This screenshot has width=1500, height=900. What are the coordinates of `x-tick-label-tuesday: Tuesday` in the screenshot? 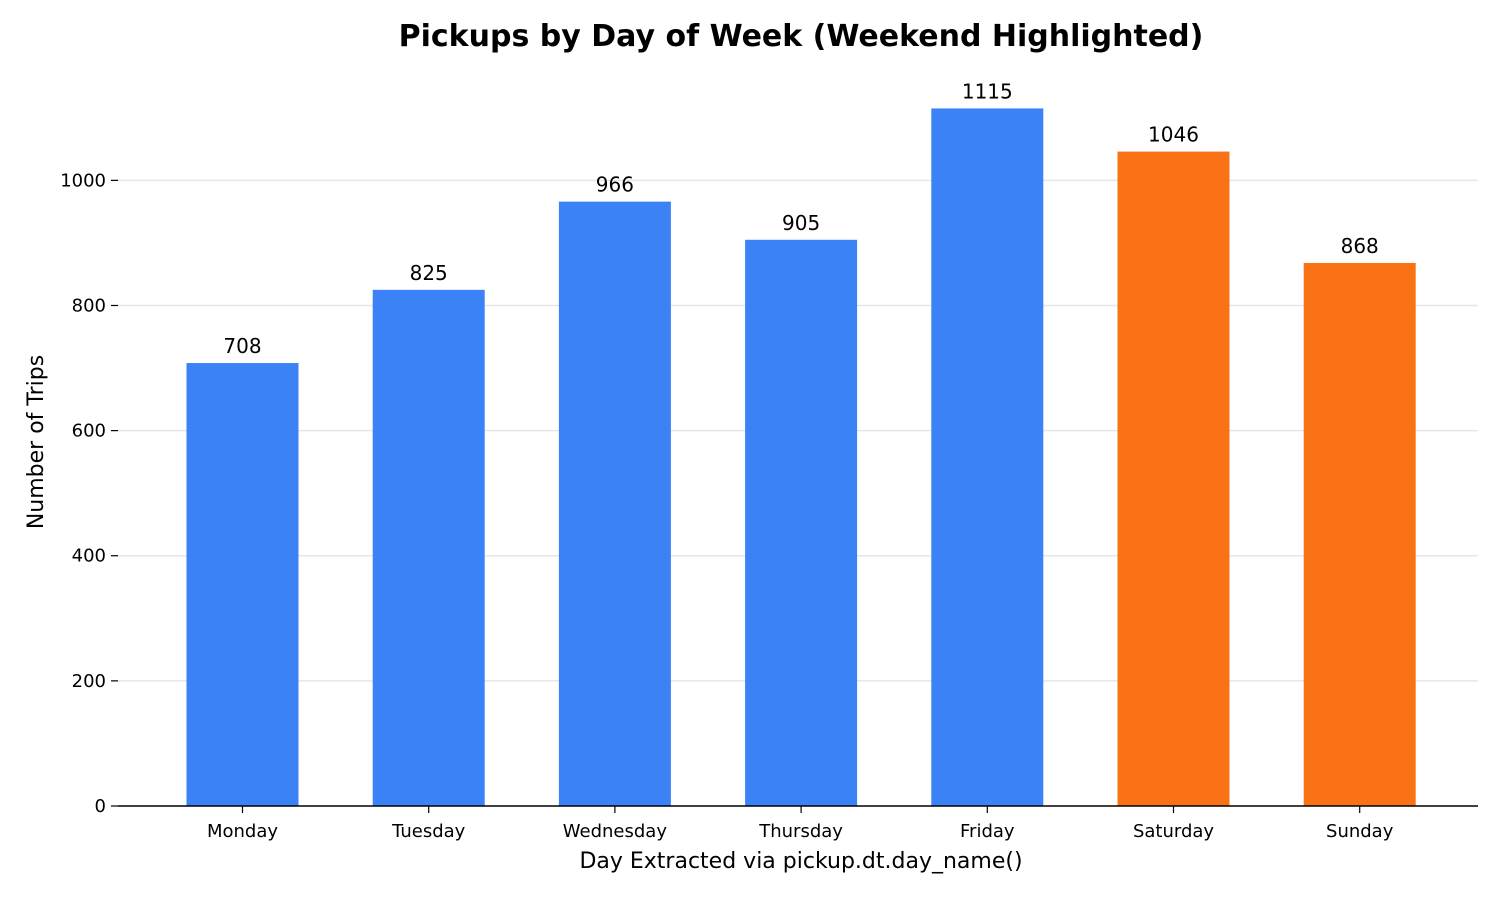 It's located at (428, 831).